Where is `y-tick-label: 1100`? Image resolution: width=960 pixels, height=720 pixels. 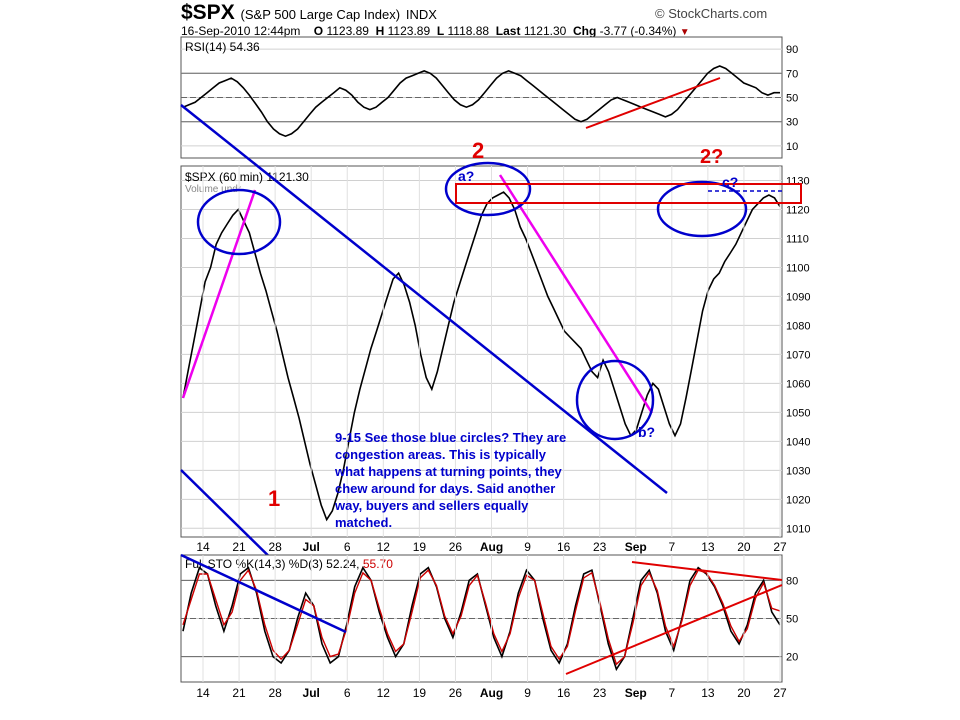 y-tick-label: 1100 is located at coordinates (798, 268).